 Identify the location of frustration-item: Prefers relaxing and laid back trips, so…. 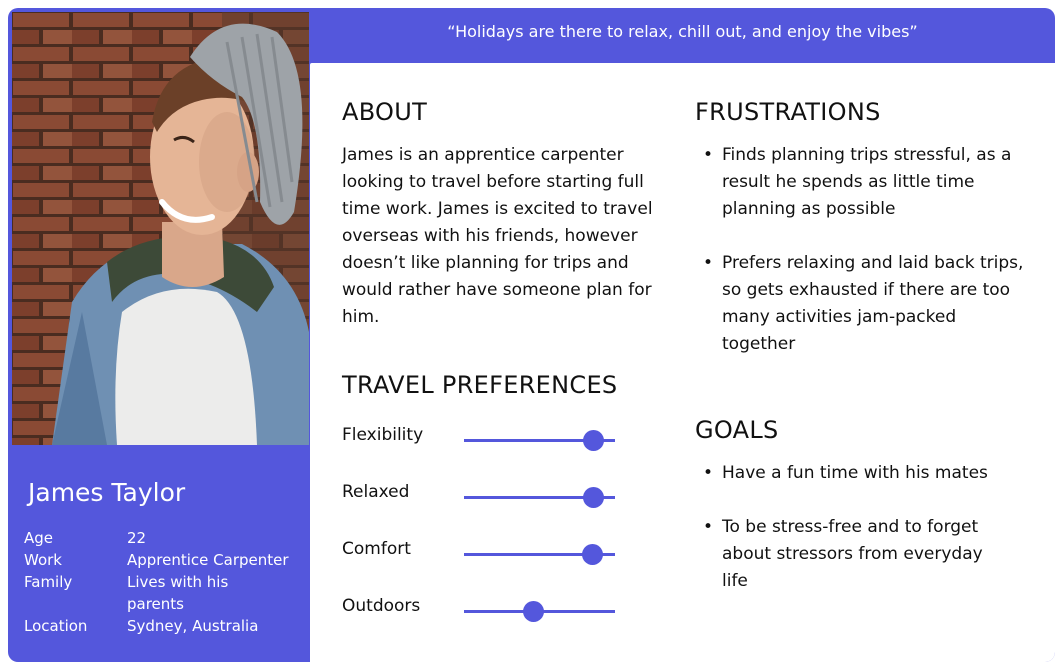
(862, 304).